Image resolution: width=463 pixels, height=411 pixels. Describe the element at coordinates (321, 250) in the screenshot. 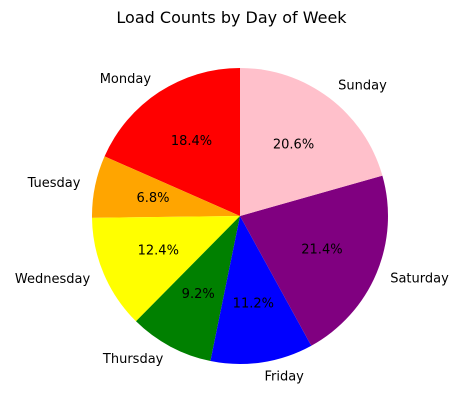

I see `pct-label-saturday: 21.4%` at that location.